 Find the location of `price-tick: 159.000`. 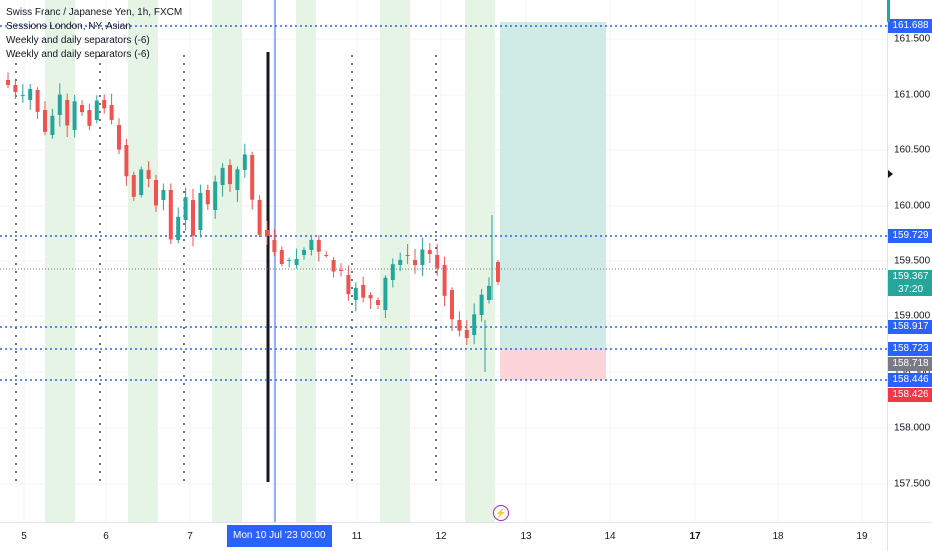

price-tick: 159.000 is located at coordinates (912, 316).